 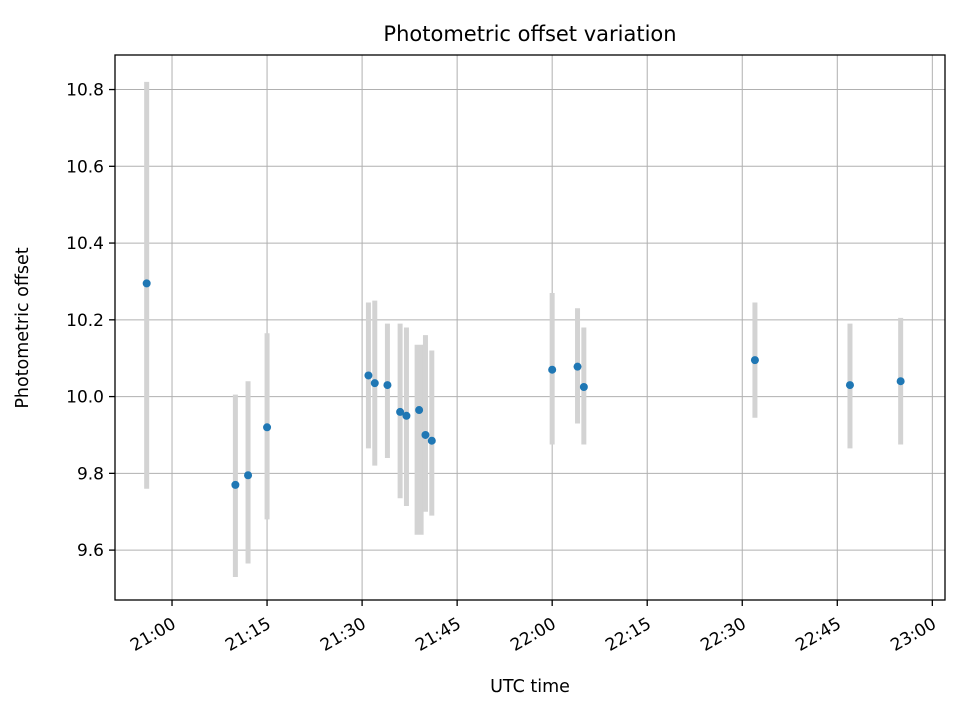 What do you see at coordinates (529, 34) in the screenshot?
I see `chart-title: Photometric offset variation` at bounding box center [529, 34].